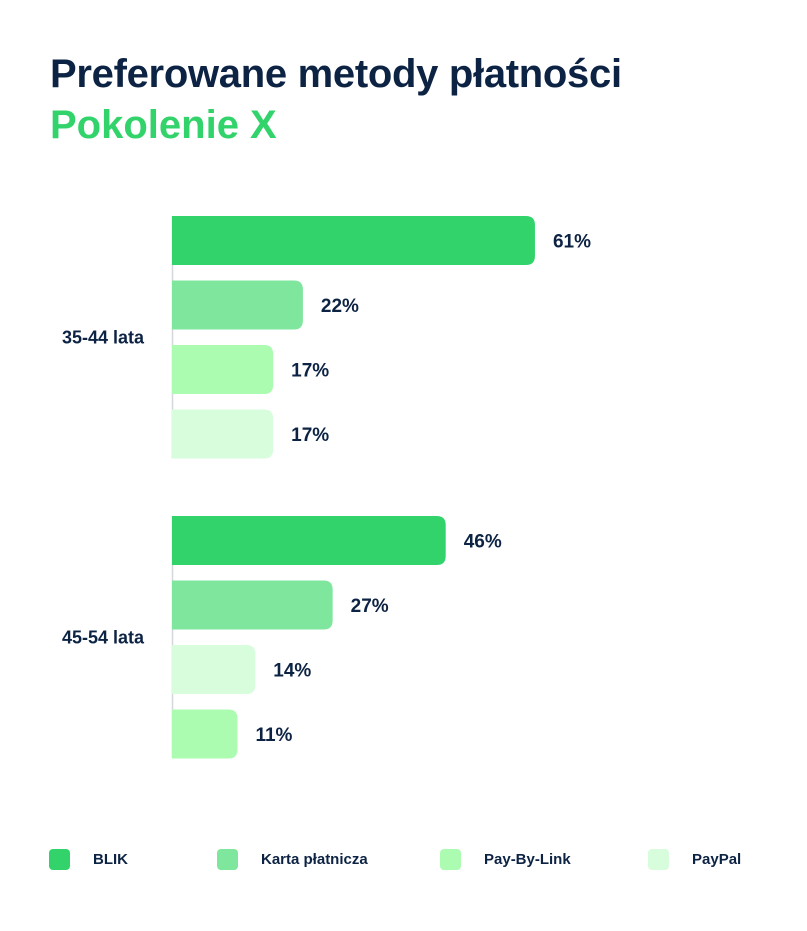  I want to click on legend-swatch-karta-platnicza, so click(227, 859).